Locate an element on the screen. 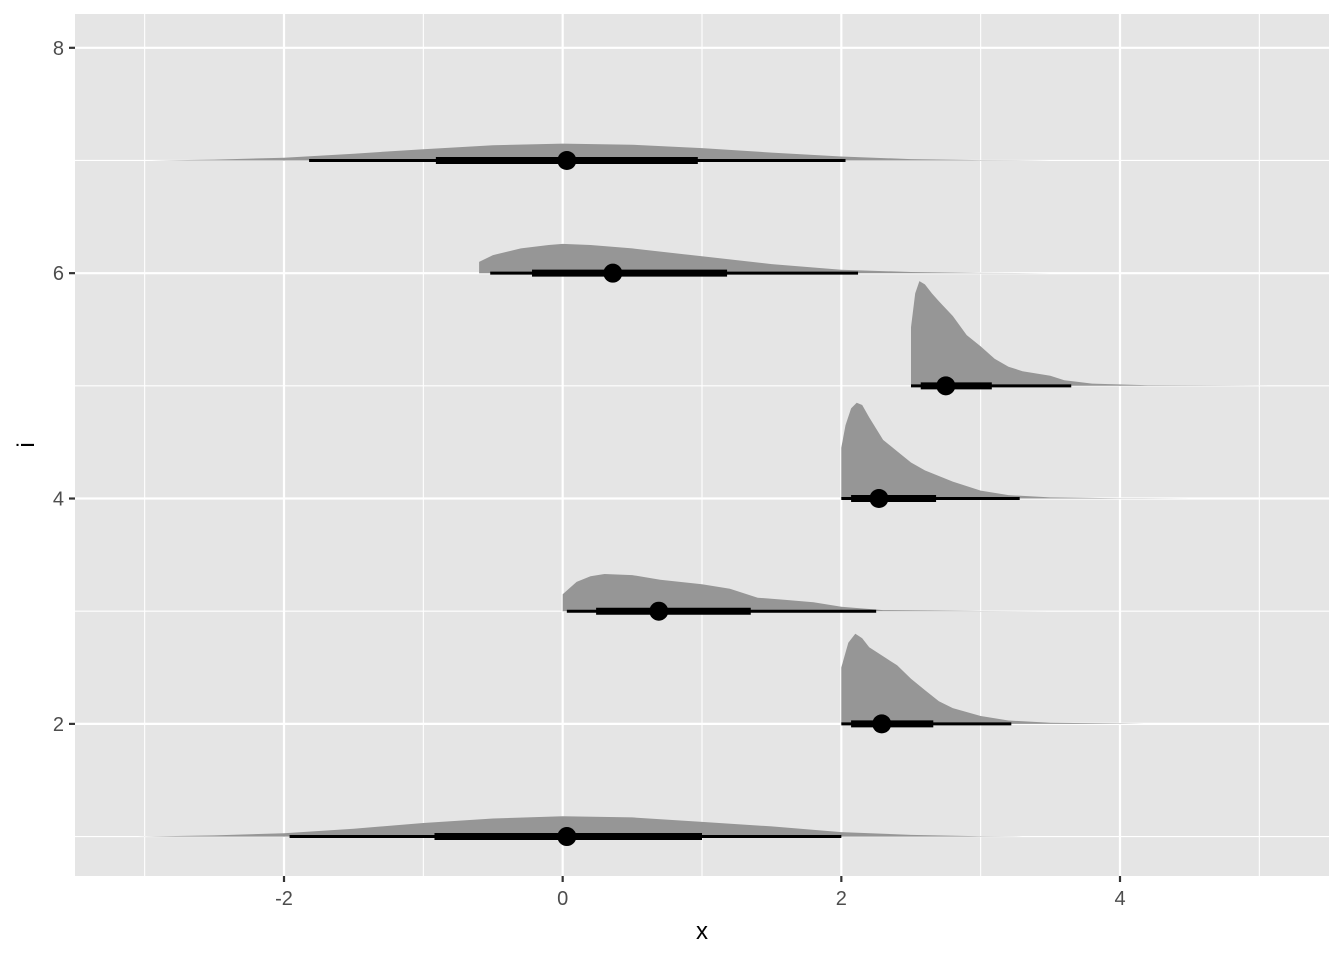 The image size is (1344, 960). point-i3 is located at coordinates (659, 611).